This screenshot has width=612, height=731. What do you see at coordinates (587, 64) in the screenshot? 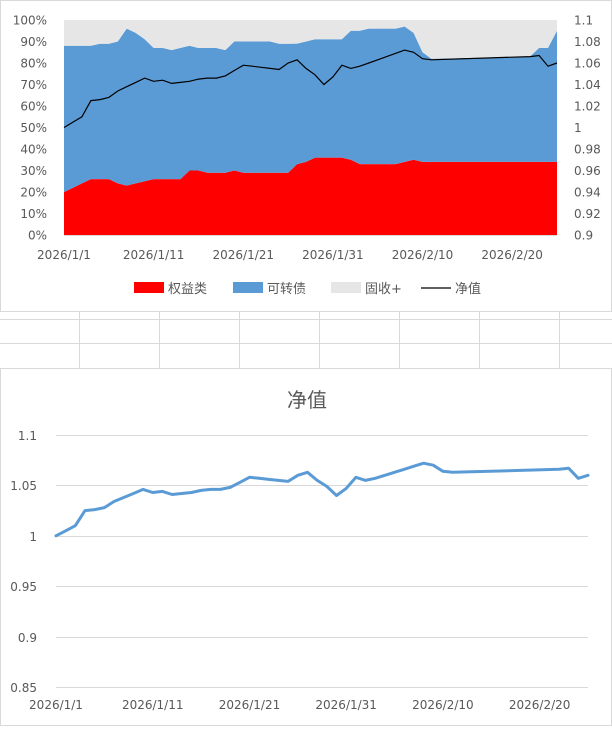
I see `y-right-tick-label: 1.06` at bounding box center [587, 64].